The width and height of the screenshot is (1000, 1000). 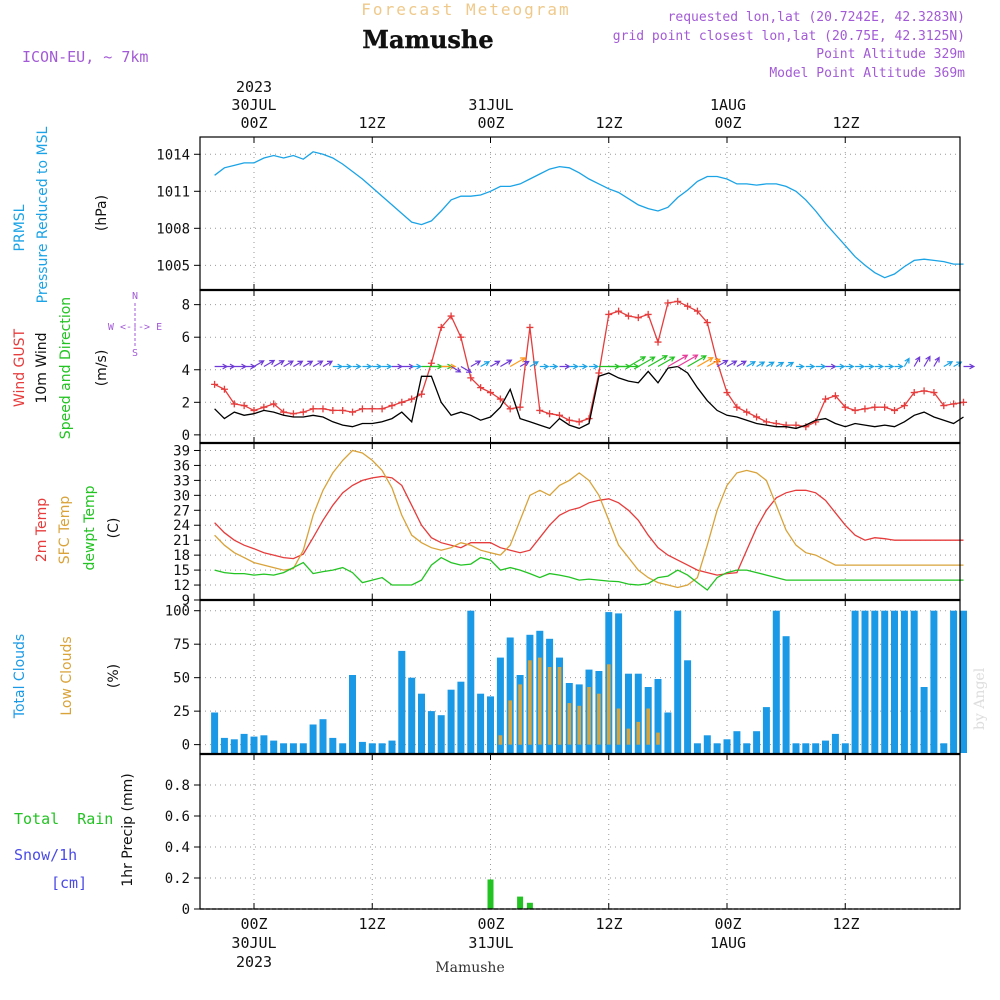 What do you see at coordinates (90, 527) in the screenshot?
I see `p3-label-c: dewpt Temp` at bounding box center [90, 527].